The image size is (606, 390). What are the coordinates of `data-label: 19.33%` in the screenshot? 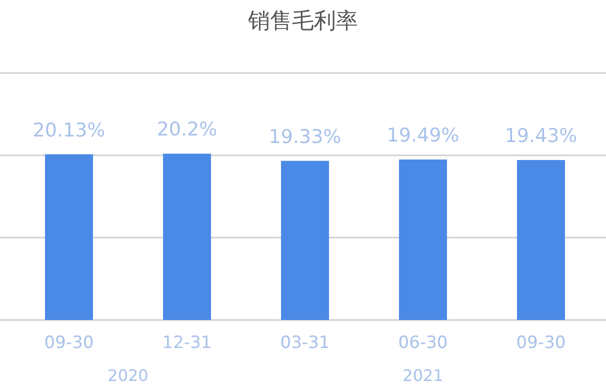 It's located at (305, 137).